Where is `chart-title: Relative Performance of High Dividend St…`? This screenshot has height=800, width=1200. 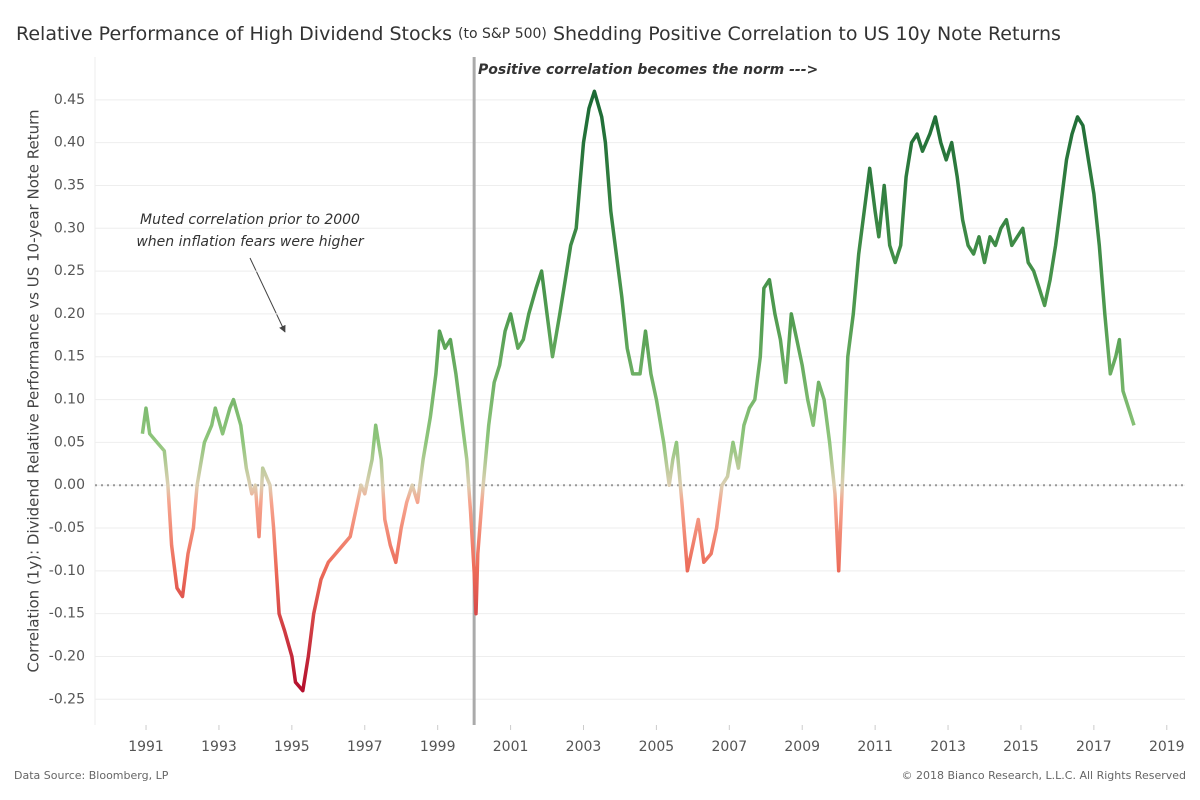 chart-title: Relative Performance of High Dividend St… is located at coordinates (538, 34).